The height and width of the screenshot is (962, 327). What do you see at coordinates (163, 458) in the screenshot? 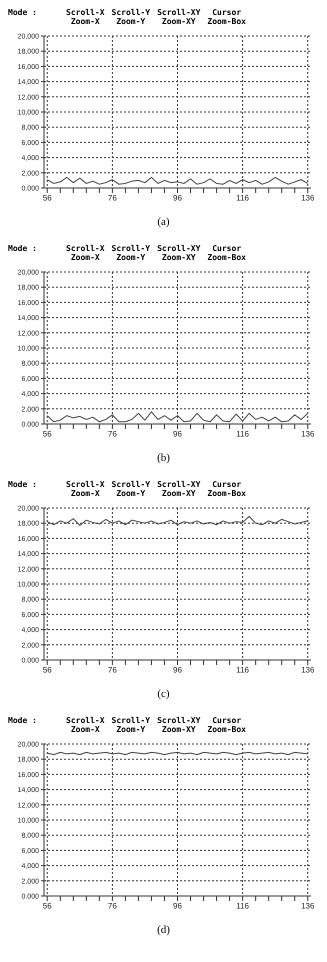
I see `text: (b)` at bounding box center [163, 458].